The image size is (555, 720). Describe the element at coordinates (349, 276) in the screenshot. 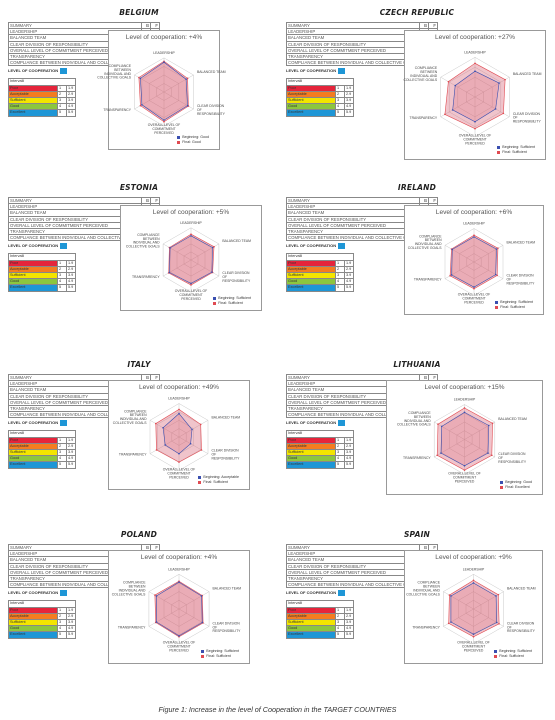

I see `interval-max: 3.9` at that location.